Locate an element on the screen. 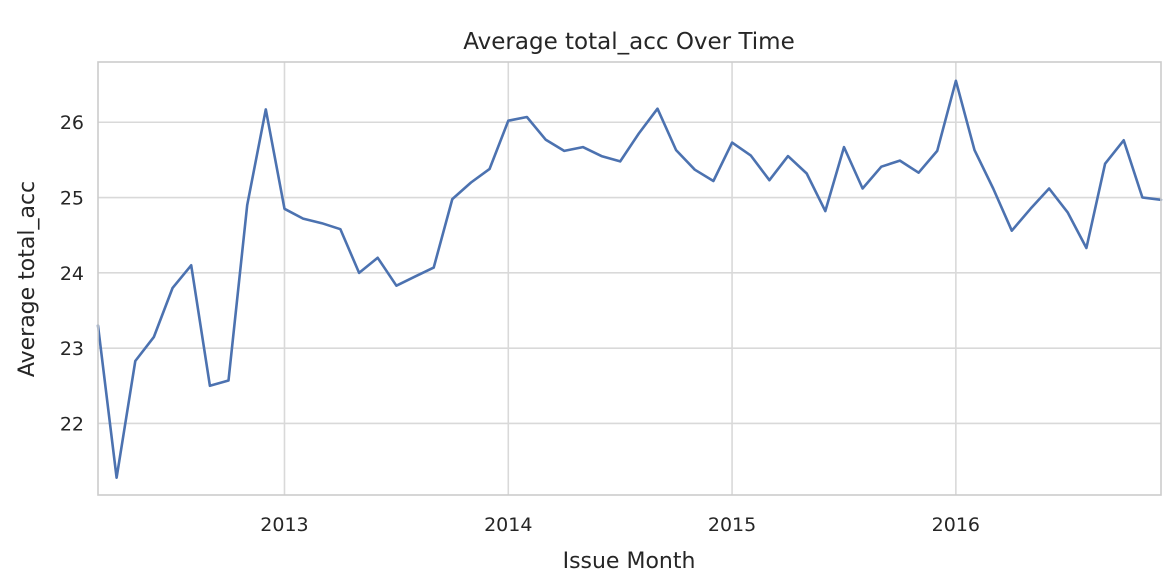  x-tick-label: 2016 is located at coordinates (956, 525).